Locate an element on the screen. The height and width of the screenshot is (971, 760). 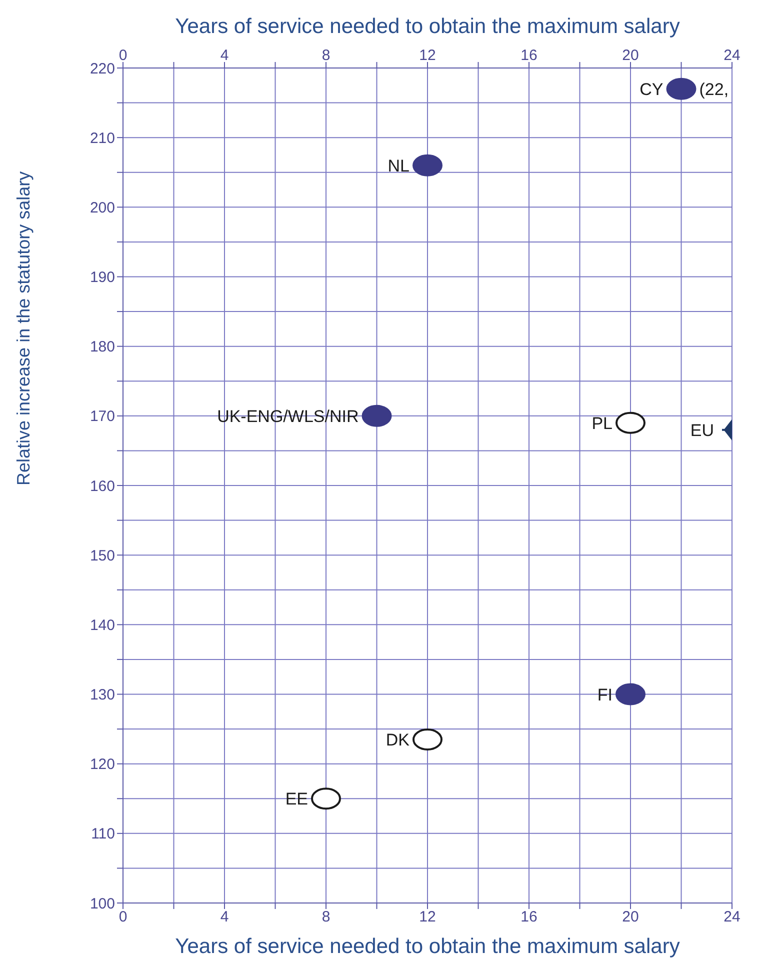
y-tick-label: 180 is located at coordinates (102, 347).